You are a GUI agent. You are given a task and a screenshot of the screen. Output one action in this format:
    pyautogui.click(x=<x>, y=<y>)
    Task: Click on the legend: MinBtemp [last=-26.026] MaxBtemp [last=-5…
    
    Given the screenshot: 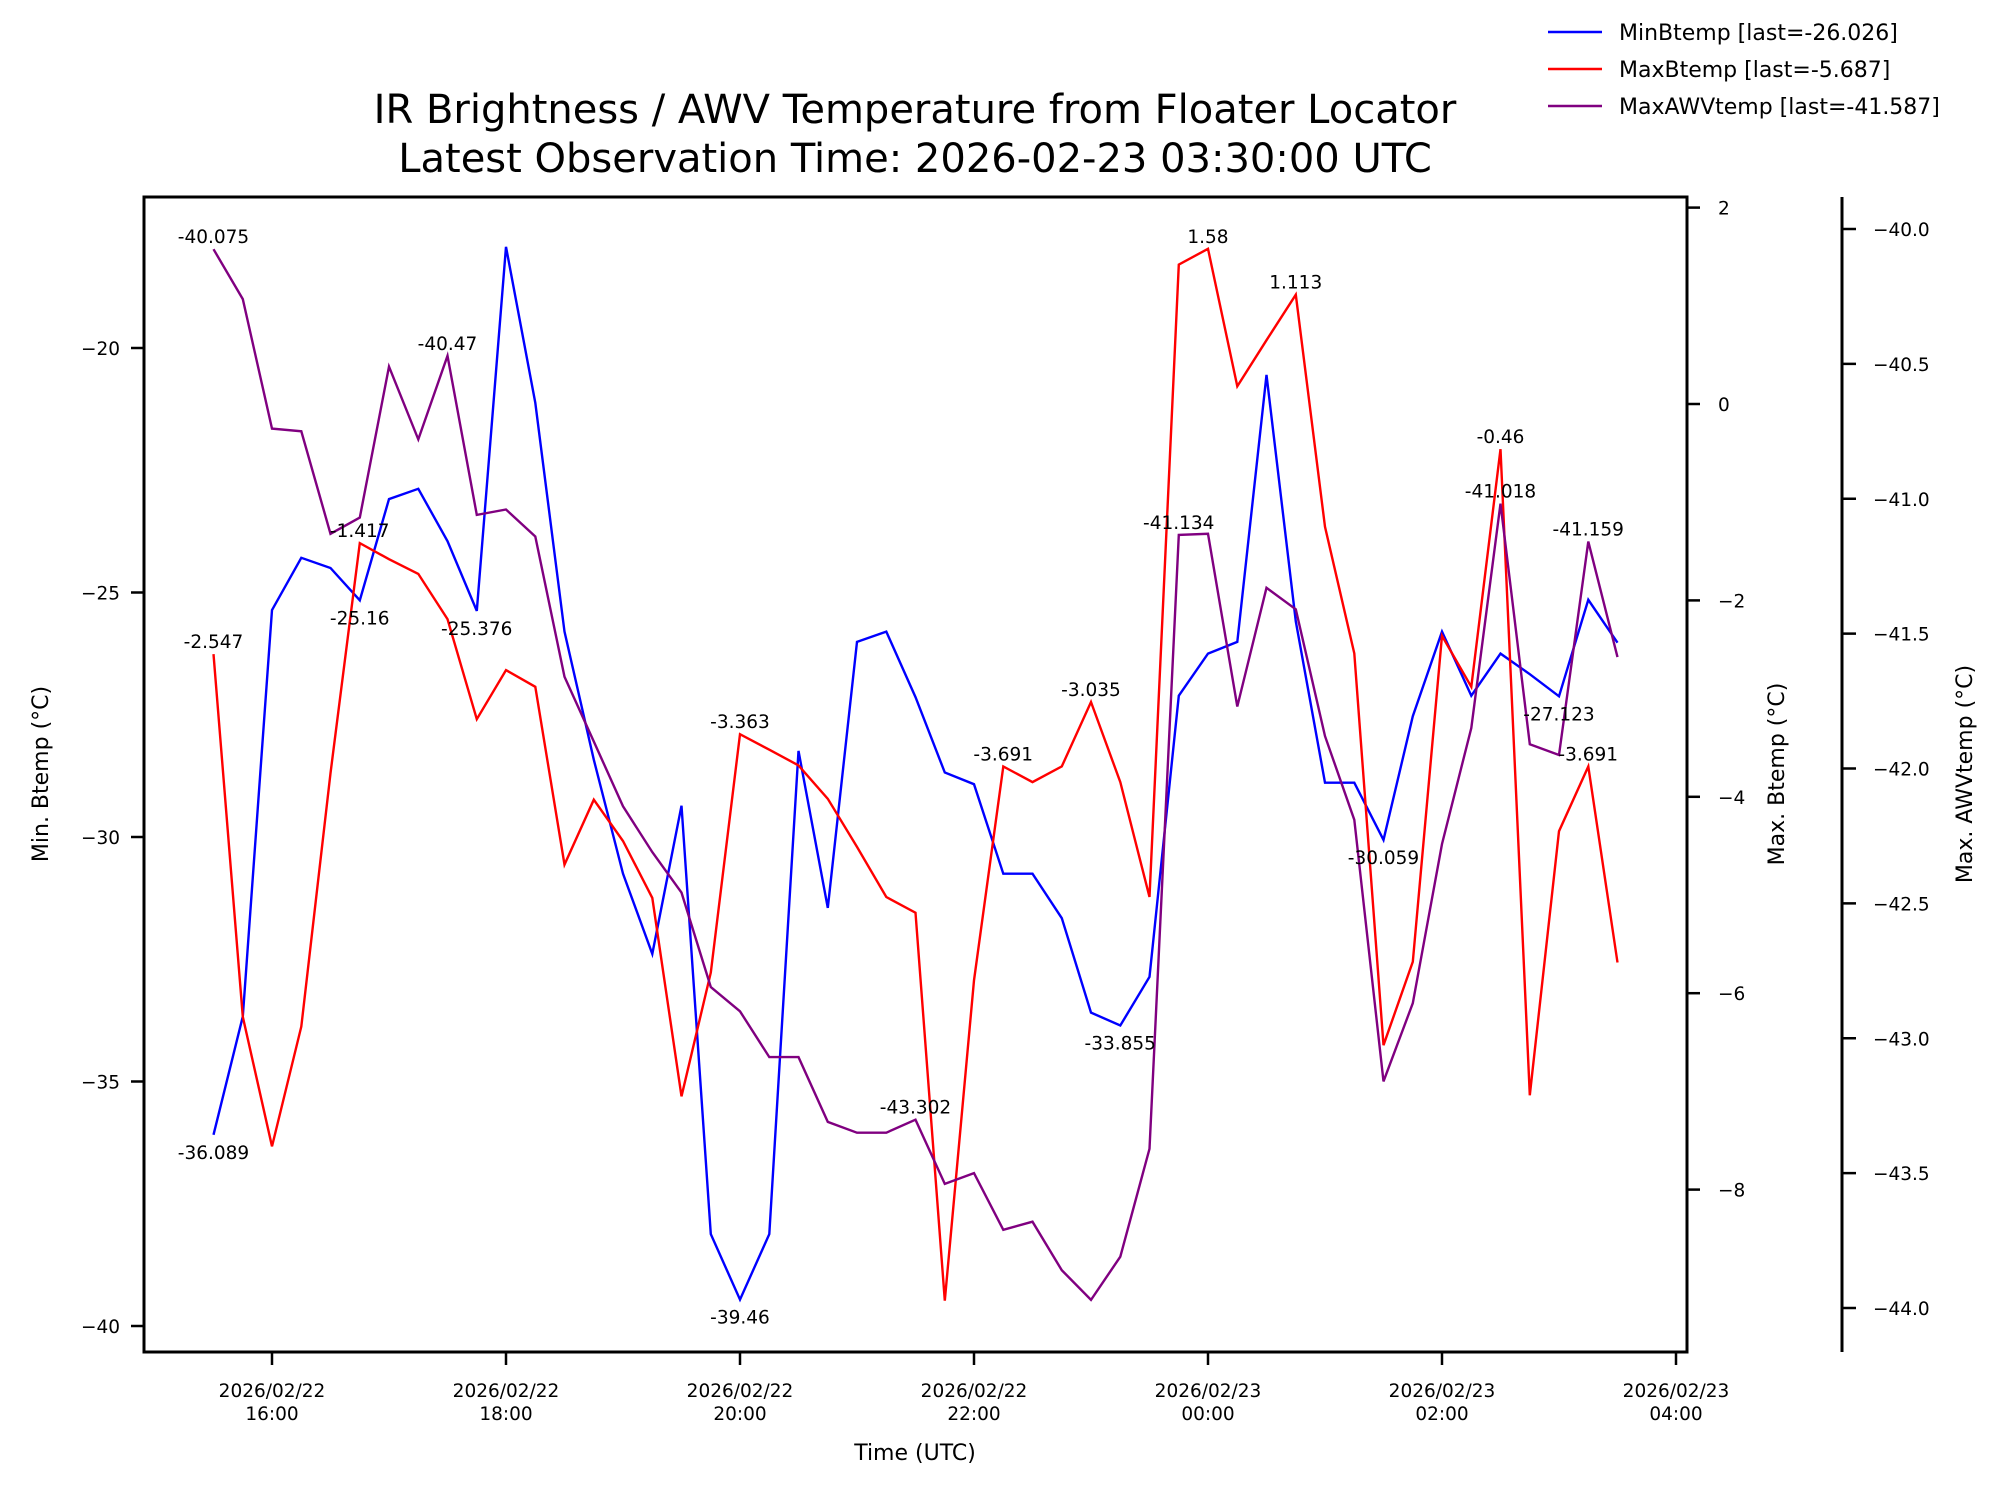 What is the action you would take?
    pyautogui.click(x=1744, y=70)
    